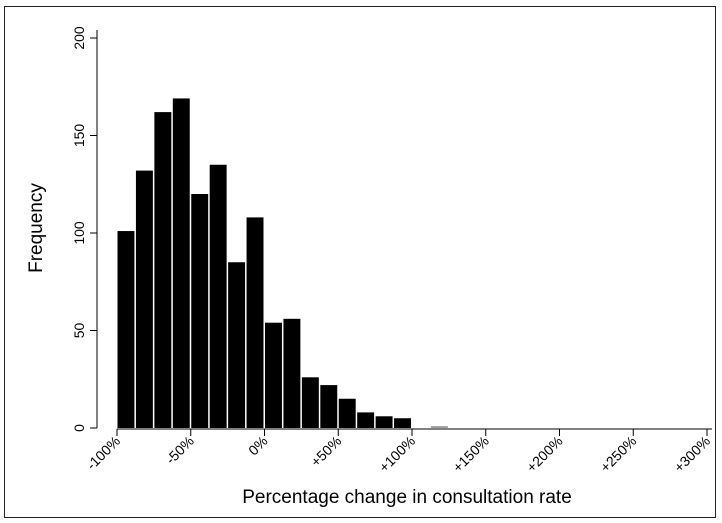  I want to click on x-tick-label: -100%, so click(103, 453).